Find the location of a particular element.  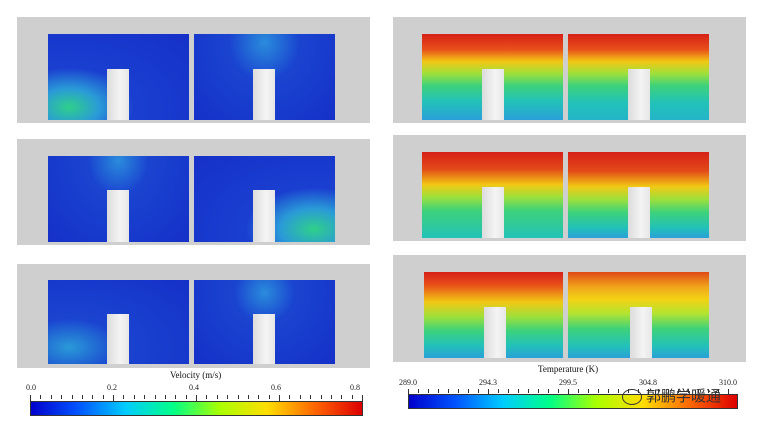

temperature-tick-label: 310.0 is located at coordinates (728, 382).